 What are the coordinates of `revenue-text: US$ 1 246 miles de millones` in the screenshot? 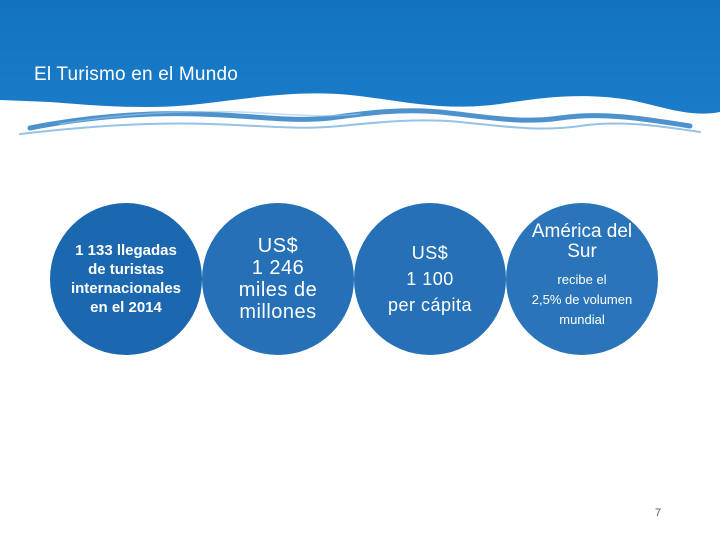 It's located at (278, 279).